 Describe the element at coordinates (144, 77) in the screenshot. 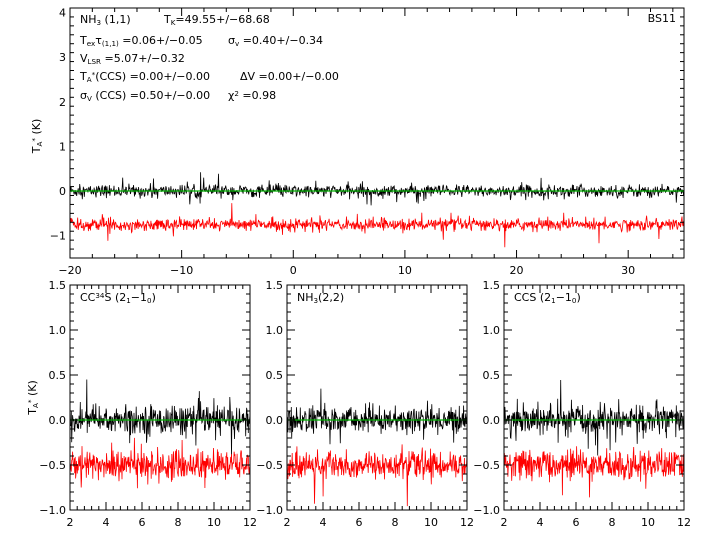

I see `fit-parameter-label: TA*(CCS) =0.00+/−0.00` at that location.